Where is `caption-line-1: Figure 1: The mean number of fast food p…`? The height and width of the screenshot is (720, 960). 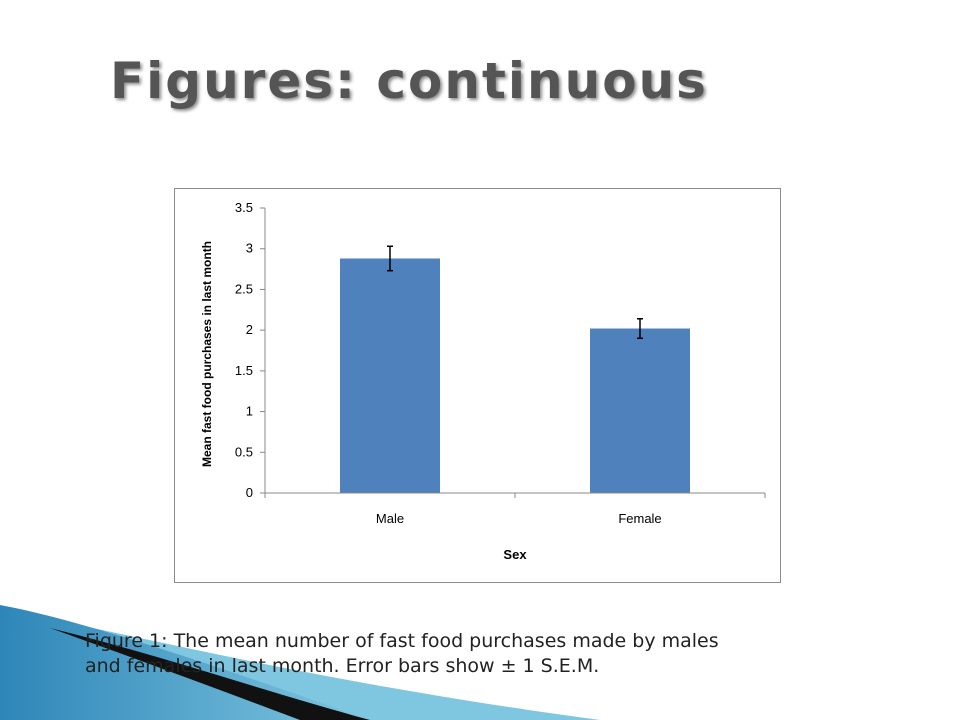
caption-line-1: Figure 1: The mean number of fast food p… is located at coordinates (402, 641).